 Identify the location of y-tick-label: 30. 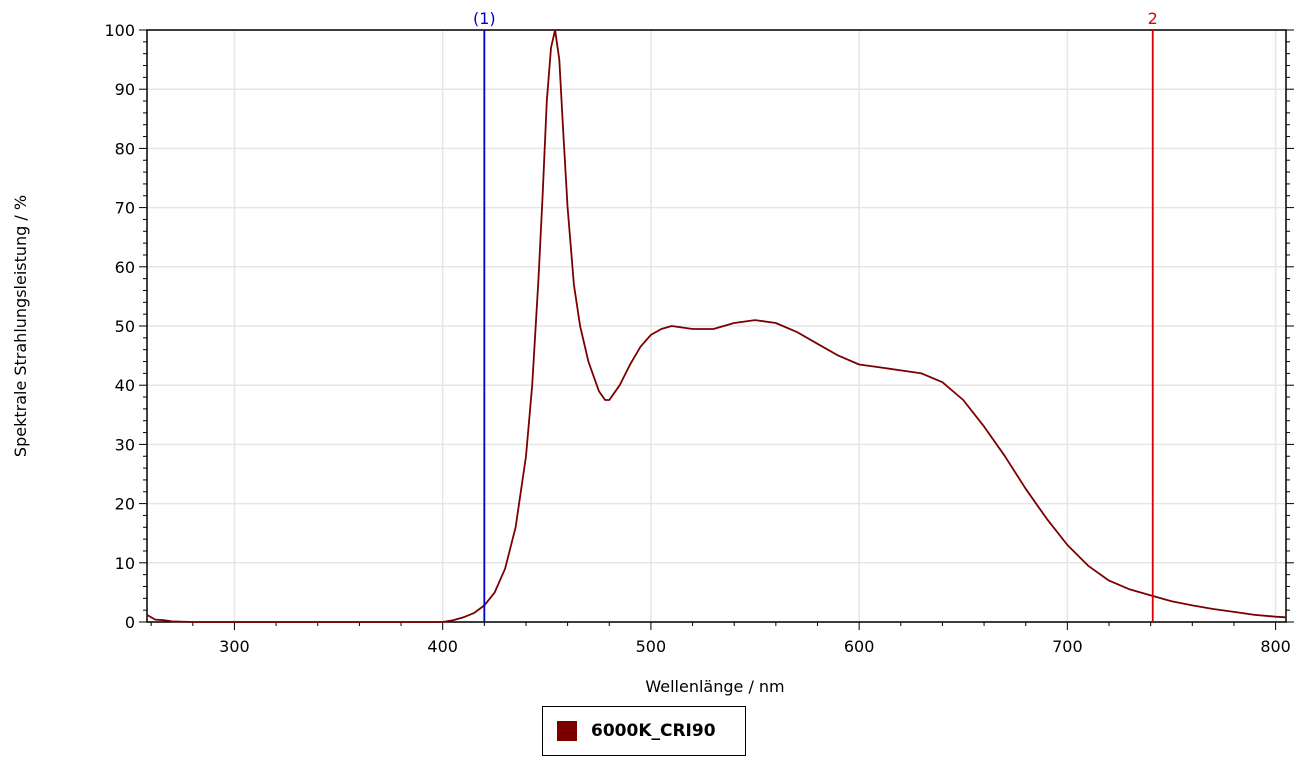
(125, 444).